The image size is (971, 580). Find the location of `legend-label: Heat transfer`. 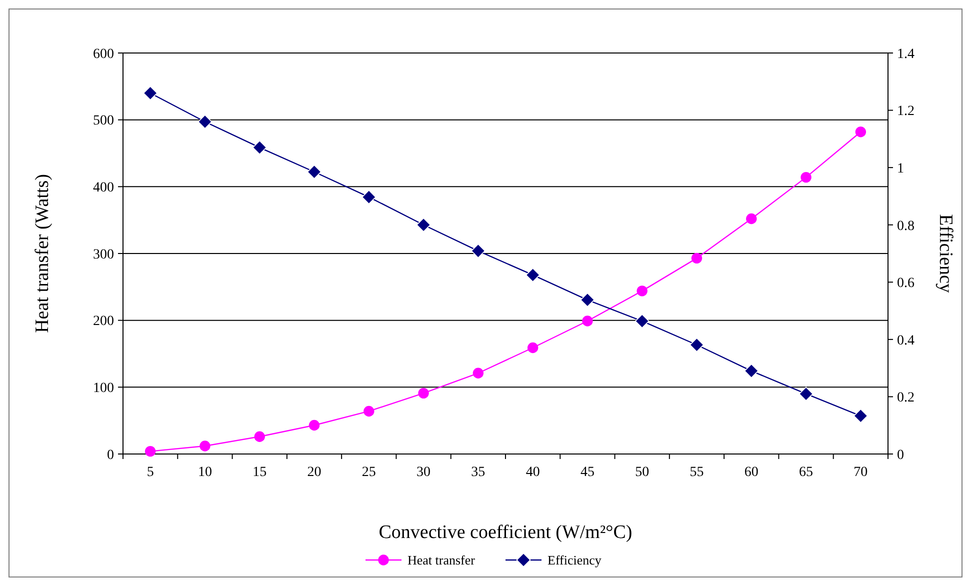

legend-label: Heat transfer is located at coordinates (442, 560).